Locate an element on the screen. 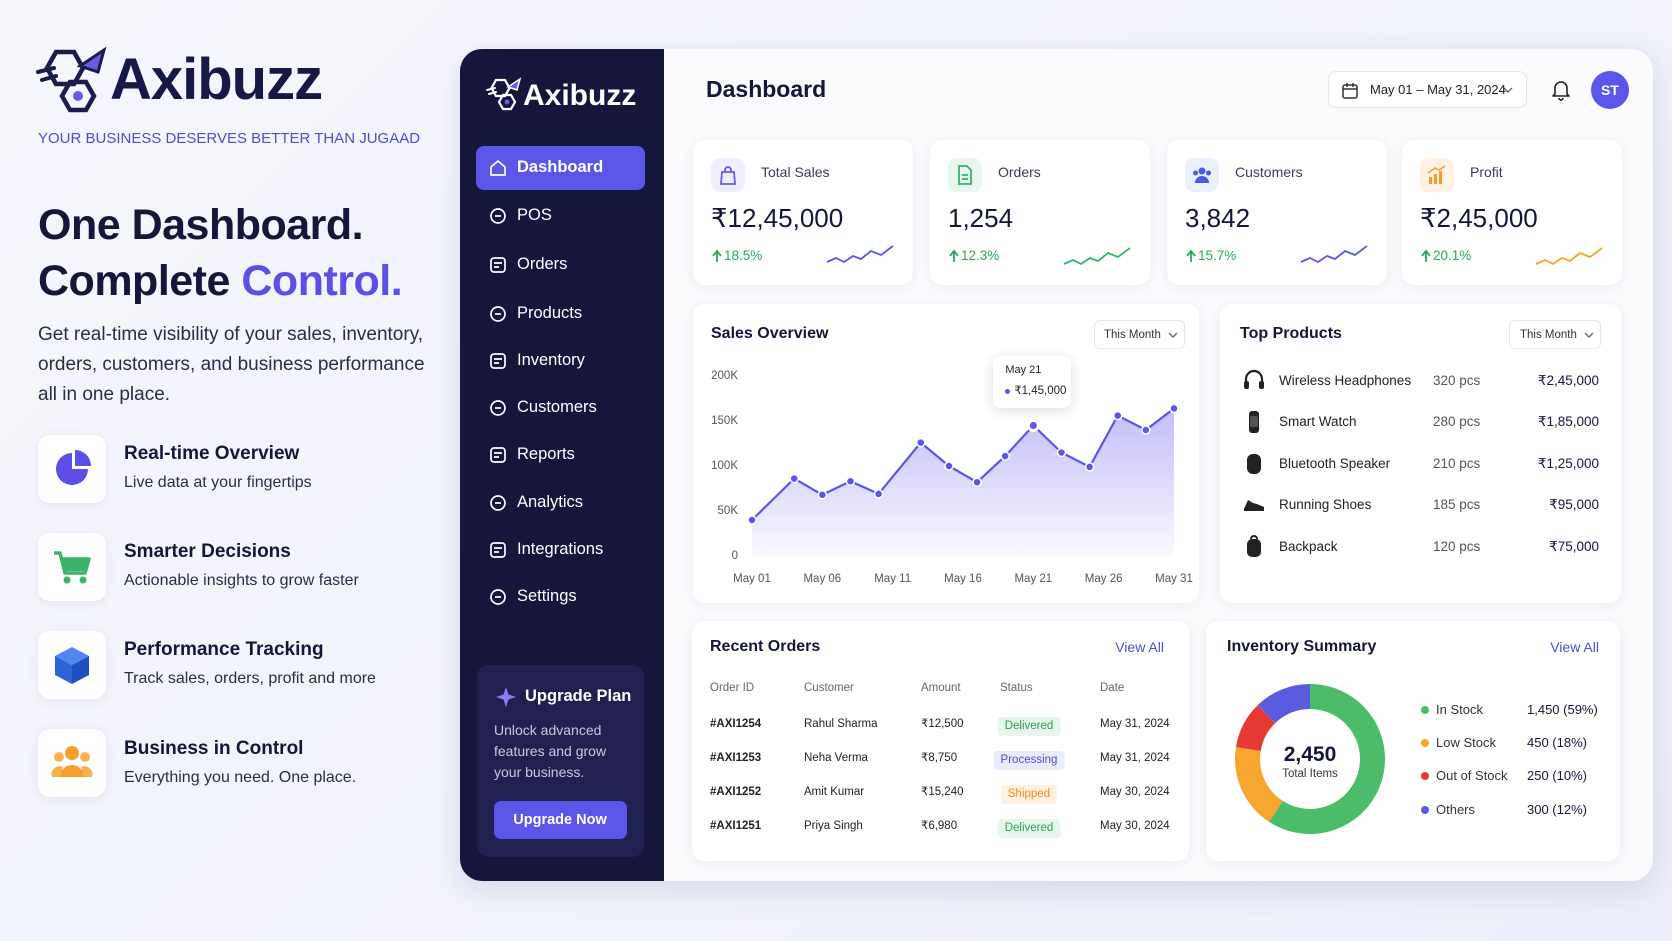 The height and width of the screenshot is (941, 1672). product-qty: 120 pcs is located at coordinates (1457, 547).